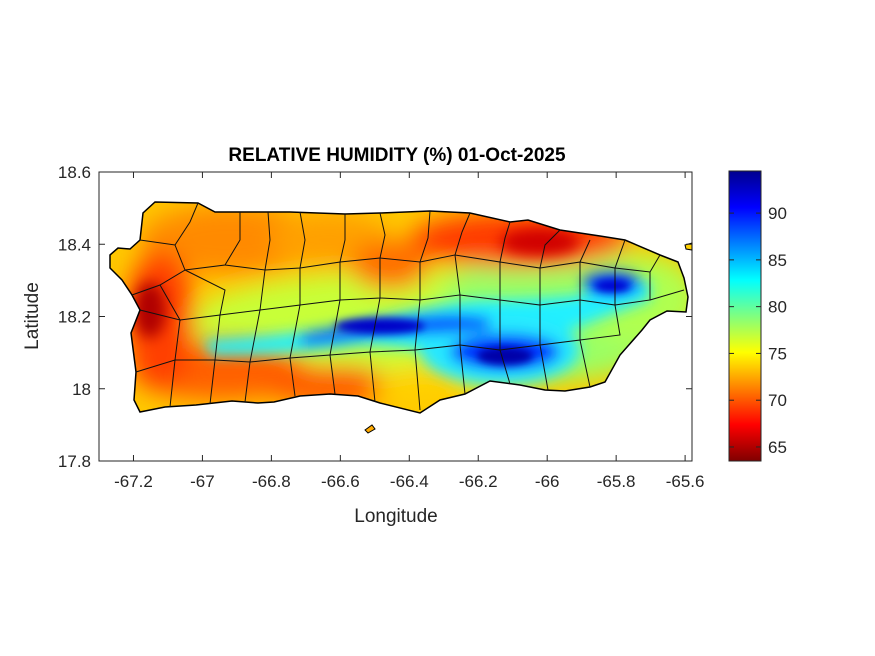 The width and height of the screenshot is (875, 656). I want to click on x-tick-label: -66.2, so click(478, 481).